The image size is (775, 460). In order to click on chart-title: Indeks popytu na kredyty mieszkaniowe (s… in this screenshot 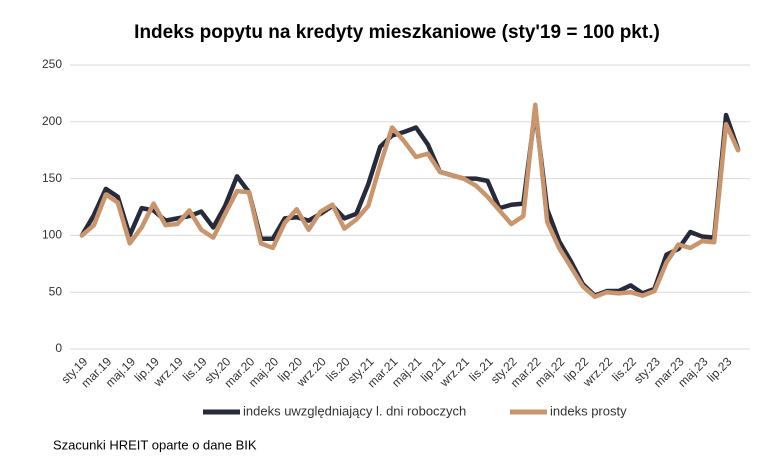, I will do `click(397, 32)`.